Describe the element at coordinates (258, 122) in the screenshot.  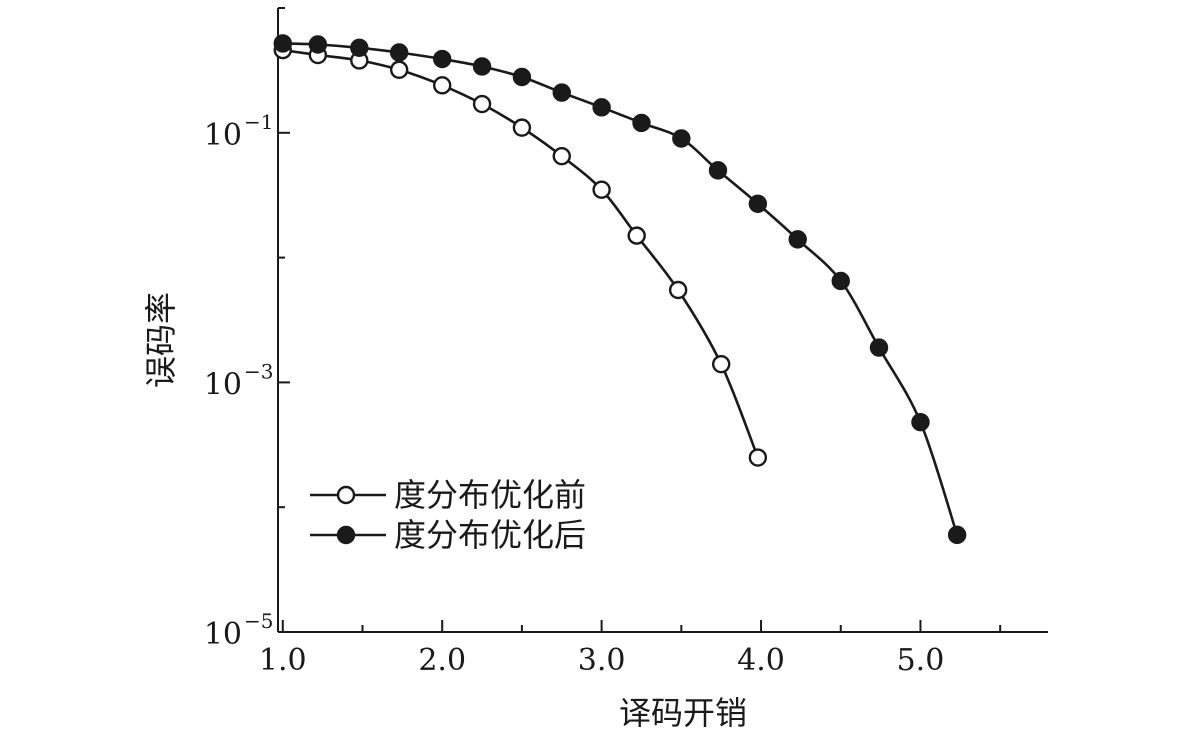
I see `y-tick-exponent: −1` at that location.